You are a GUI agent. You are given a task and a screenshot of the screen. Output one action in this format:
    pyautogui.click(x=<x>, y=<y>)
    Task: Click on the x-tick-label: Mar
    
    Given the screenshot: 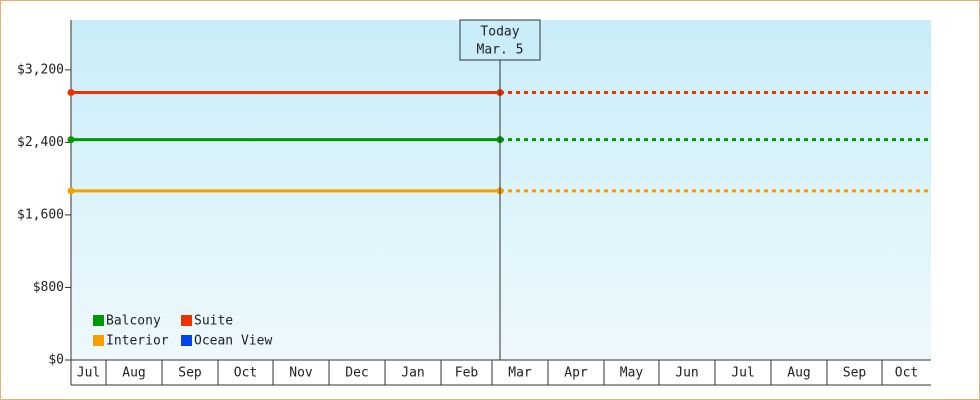 What is the action you would take?
    pyautogui.click(x=520, y=373)
    